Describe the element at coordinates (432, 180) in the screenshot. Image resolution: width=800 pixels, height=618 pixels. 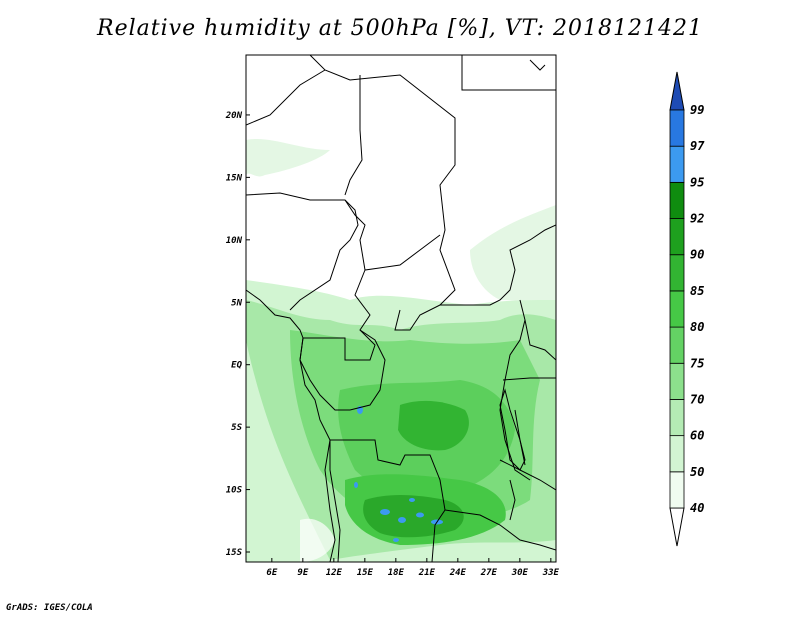
I see `border-lines` at that location.